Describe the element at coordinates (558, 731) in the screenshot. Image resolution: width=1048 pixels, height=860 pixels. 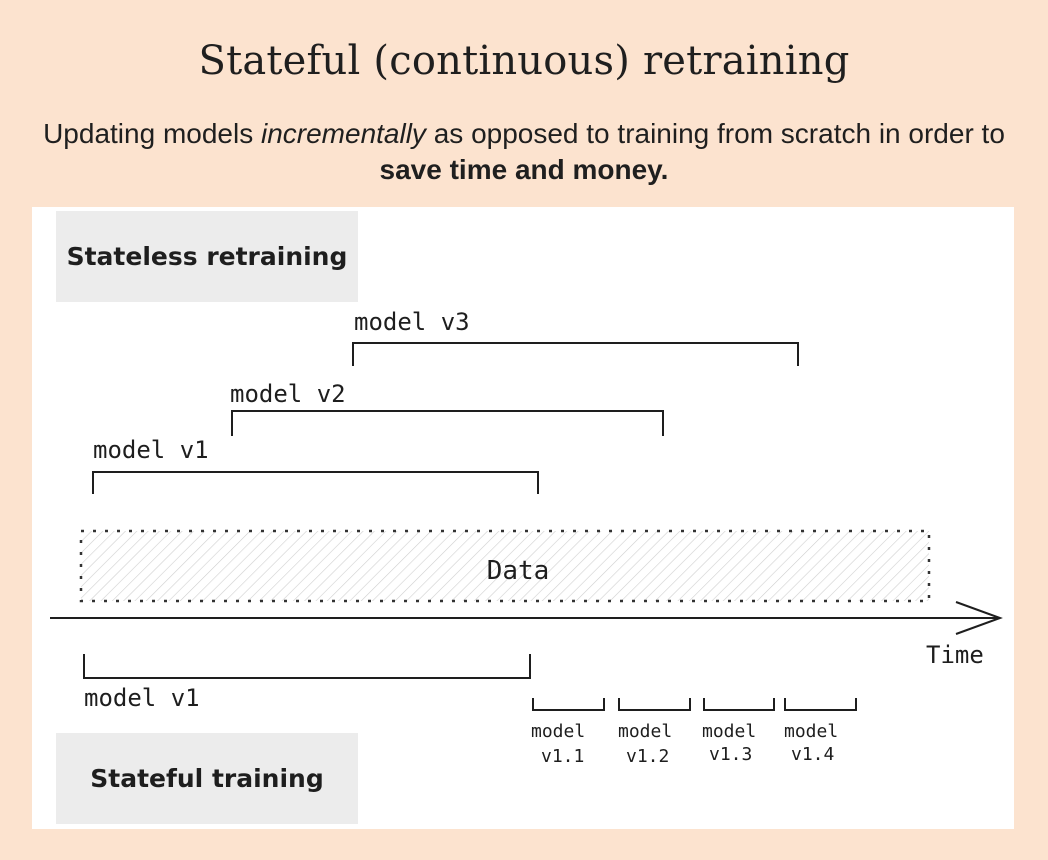
I see `increment-1-word: model` at that location.